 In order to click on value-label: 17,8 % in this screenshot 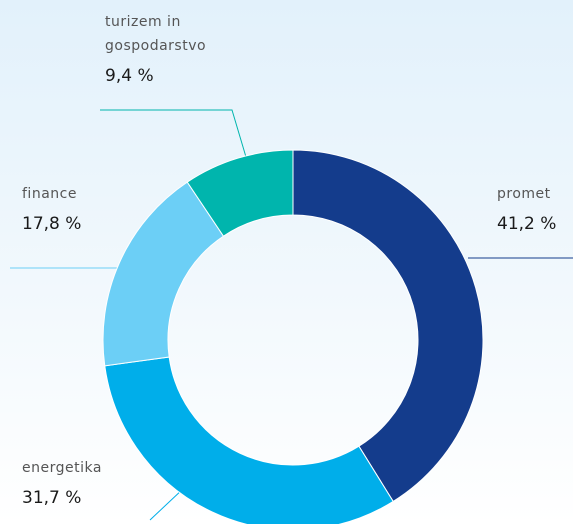, I will do `click(52, 224)`.